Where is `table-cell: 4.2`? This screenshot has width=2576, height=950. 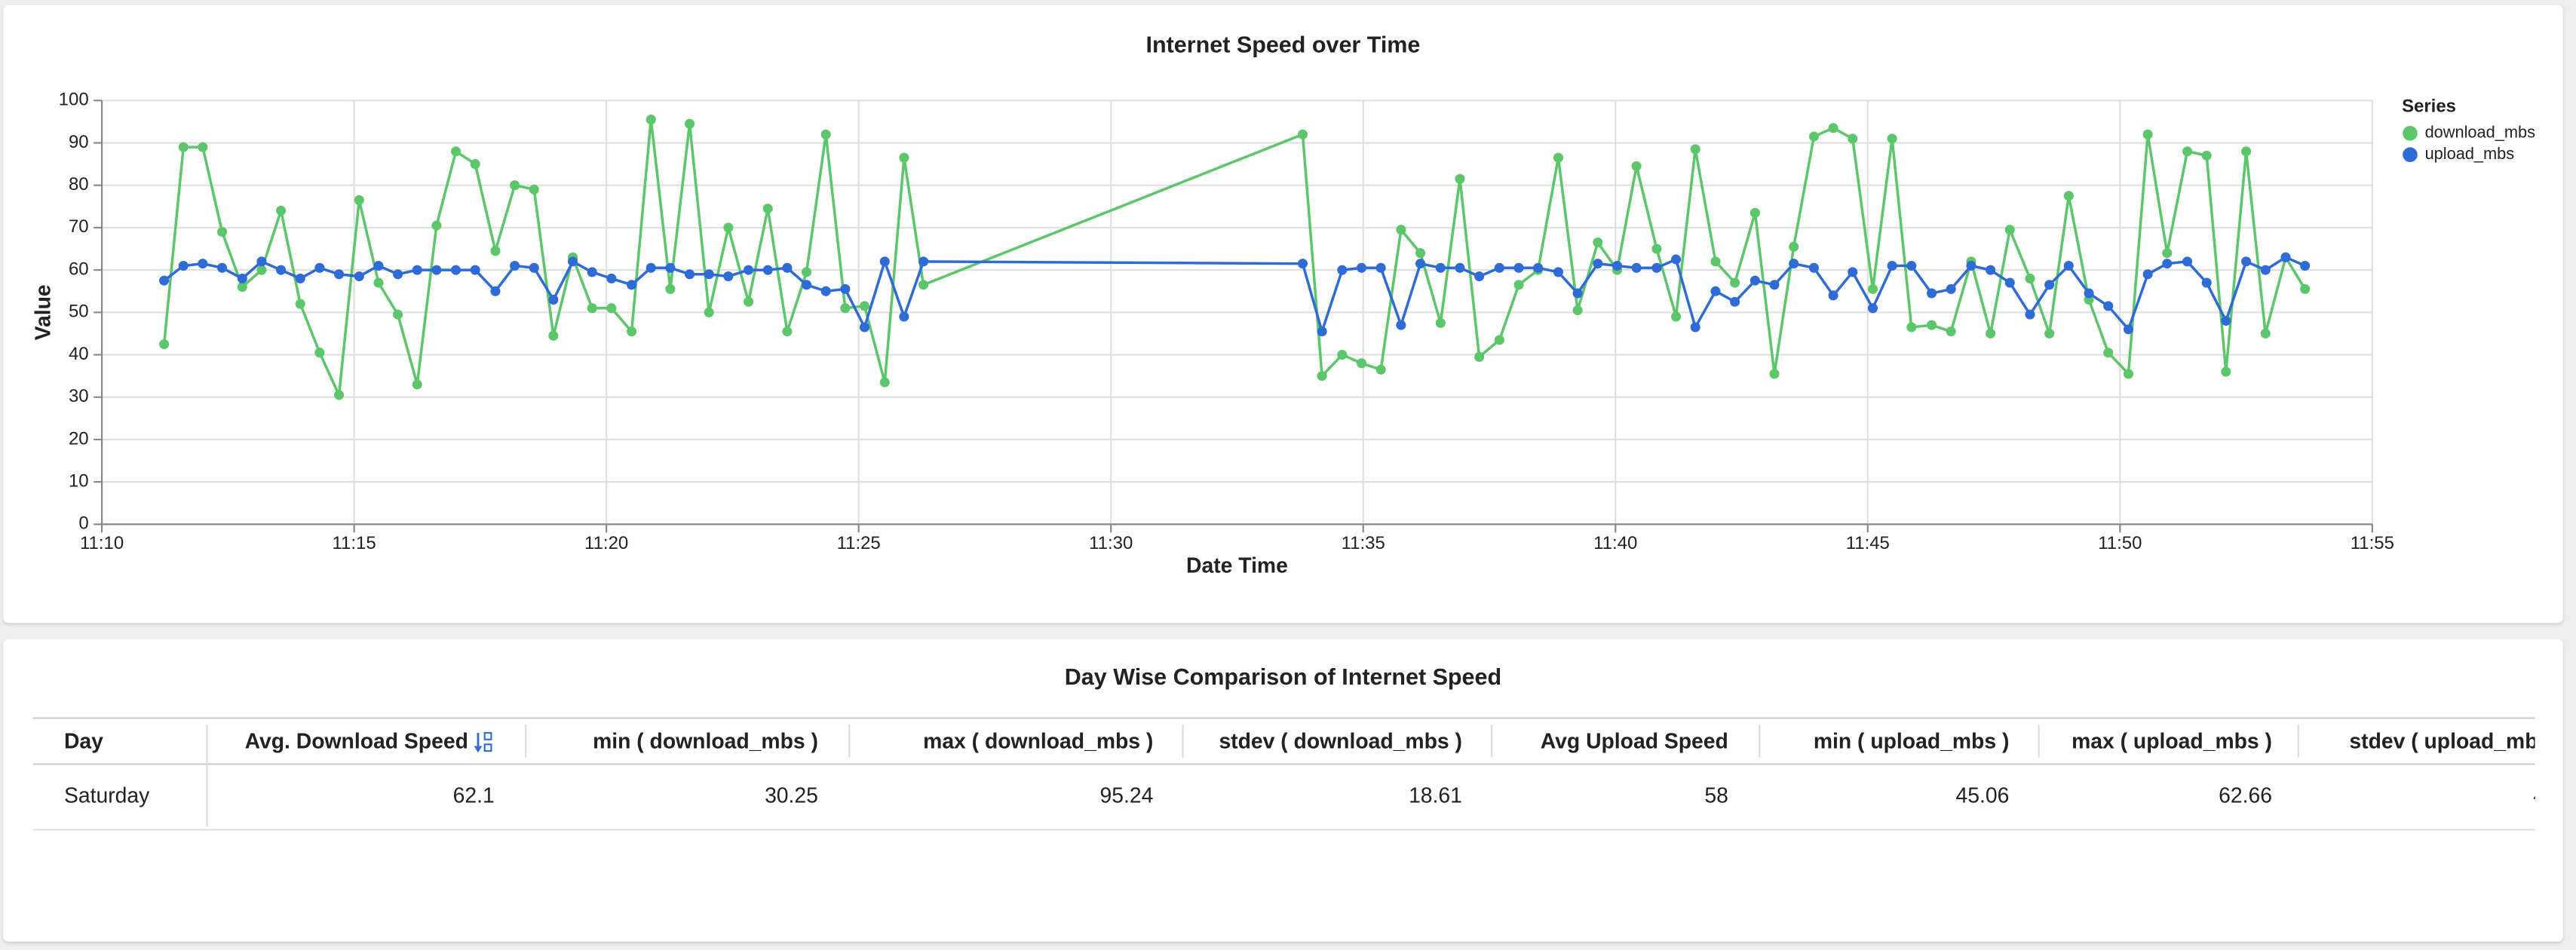
table-cell: 4.2 is located at coordinates (2547, 795).